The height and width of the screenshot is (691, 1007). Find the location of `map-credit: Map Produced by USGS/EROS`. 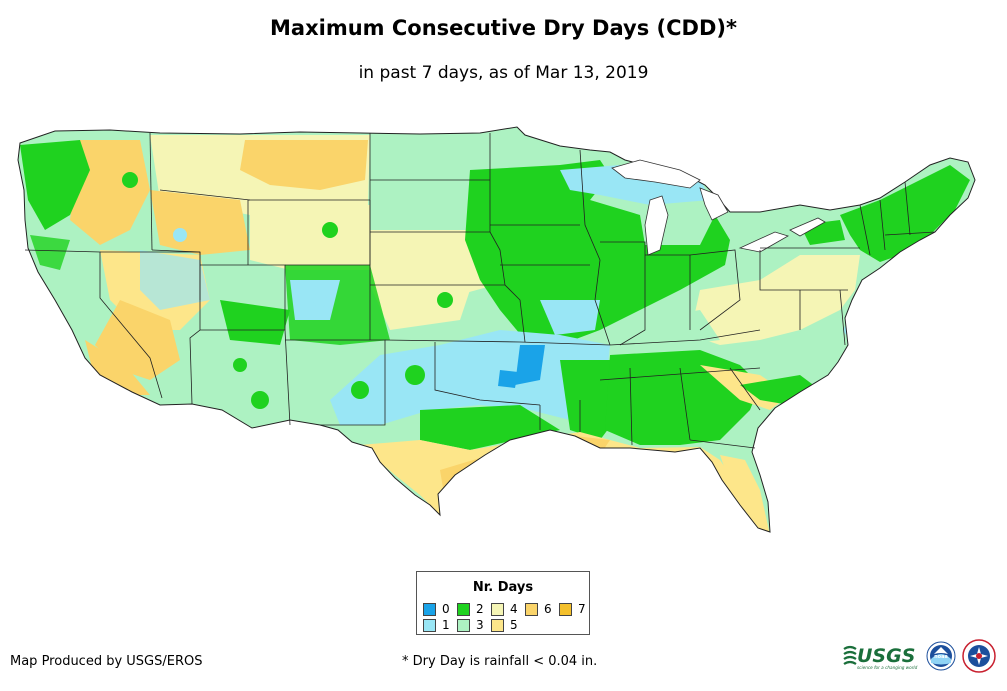

map-credit: Map Produced by USGS/EROS is located at coordinates (106, 661).